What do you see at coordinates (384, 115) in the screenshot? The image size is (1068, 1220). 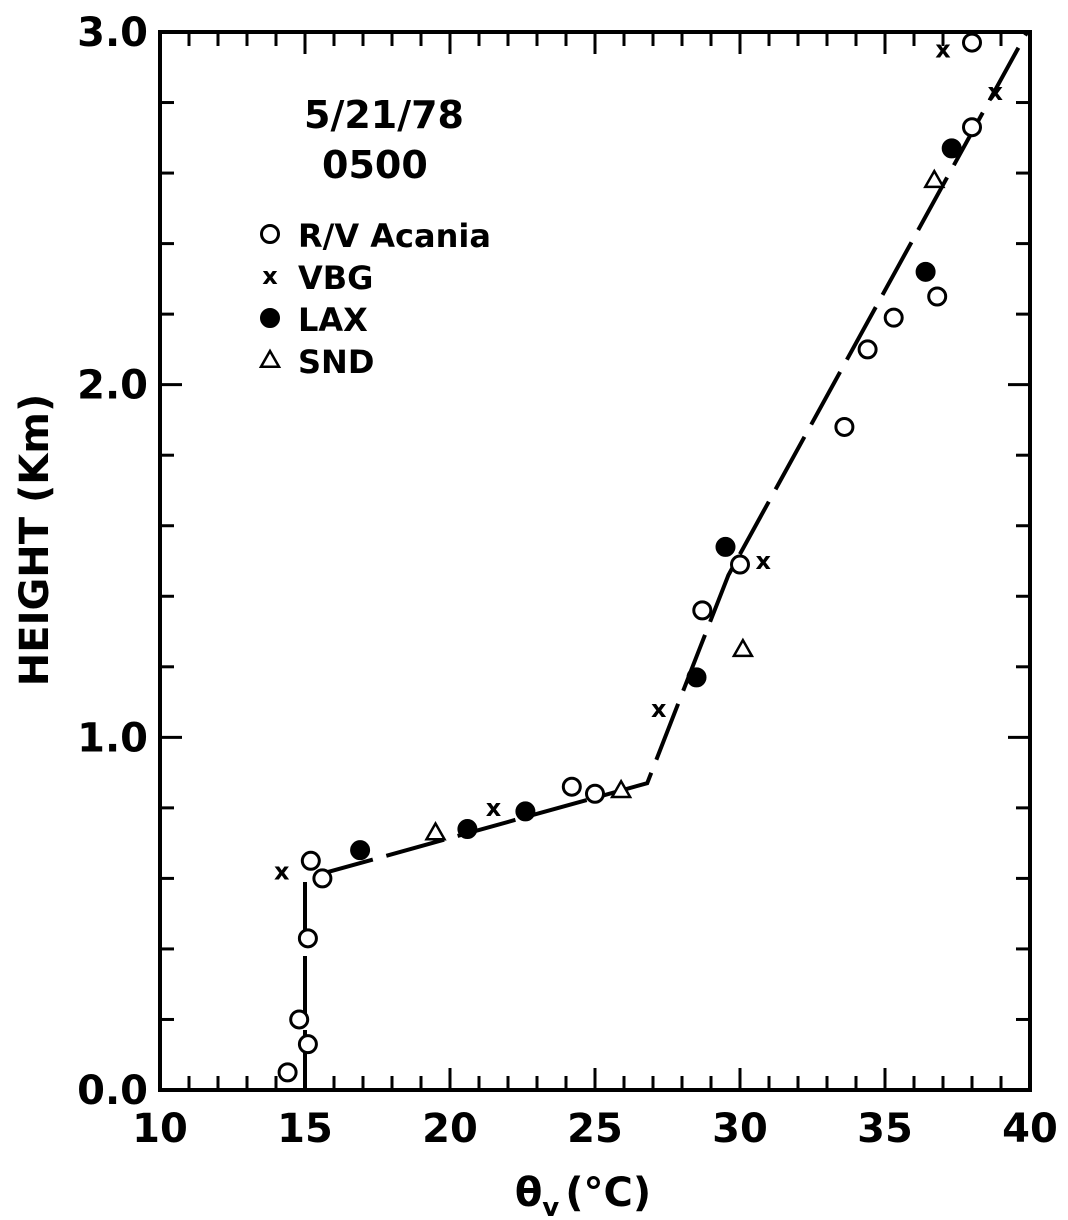 I see `date-annotation: 5/21/78` at bounding box center [384, 115].